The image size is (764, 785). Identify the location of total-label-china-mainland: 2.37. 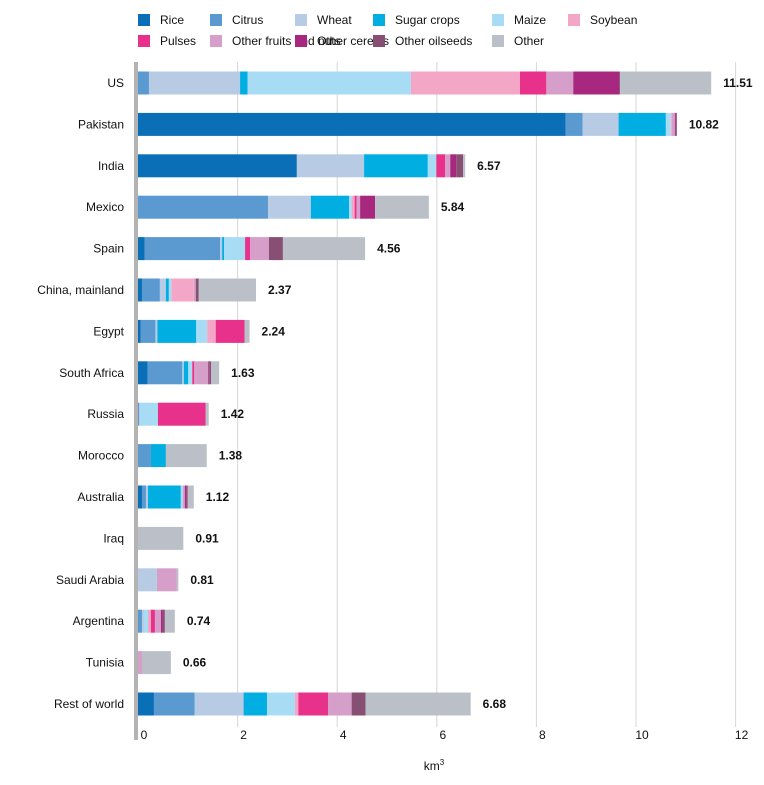
(280, 290).